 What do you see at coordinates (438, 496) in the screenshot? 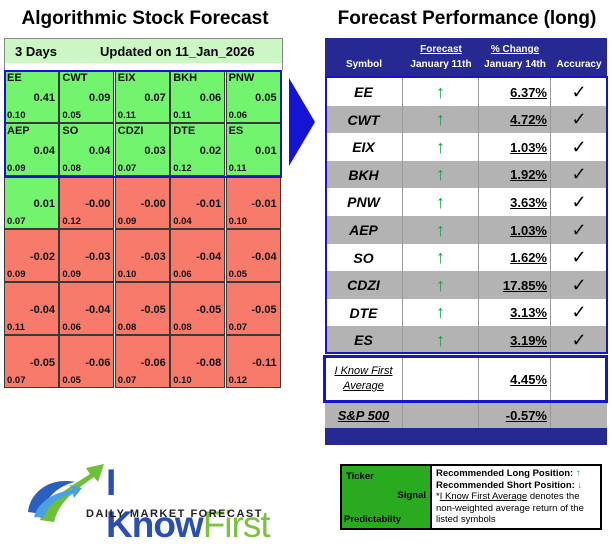
I see `note-asterisk: *` at bounding box center [438, 496].